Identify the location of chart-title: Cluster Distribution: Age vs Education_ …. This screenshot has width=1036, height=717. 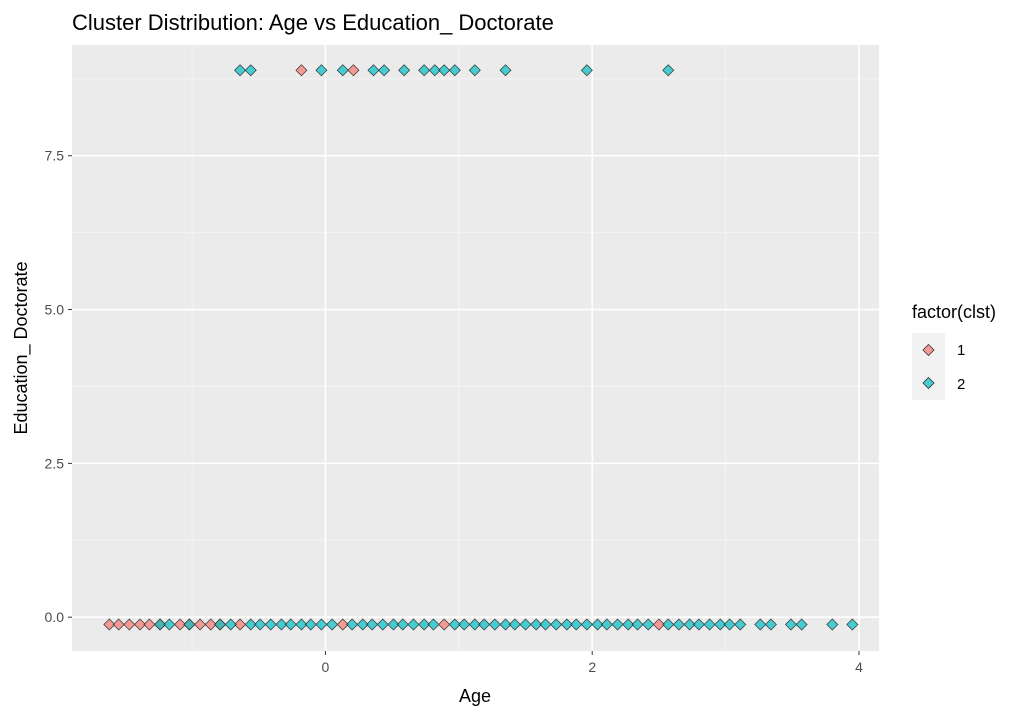
(313, 22).